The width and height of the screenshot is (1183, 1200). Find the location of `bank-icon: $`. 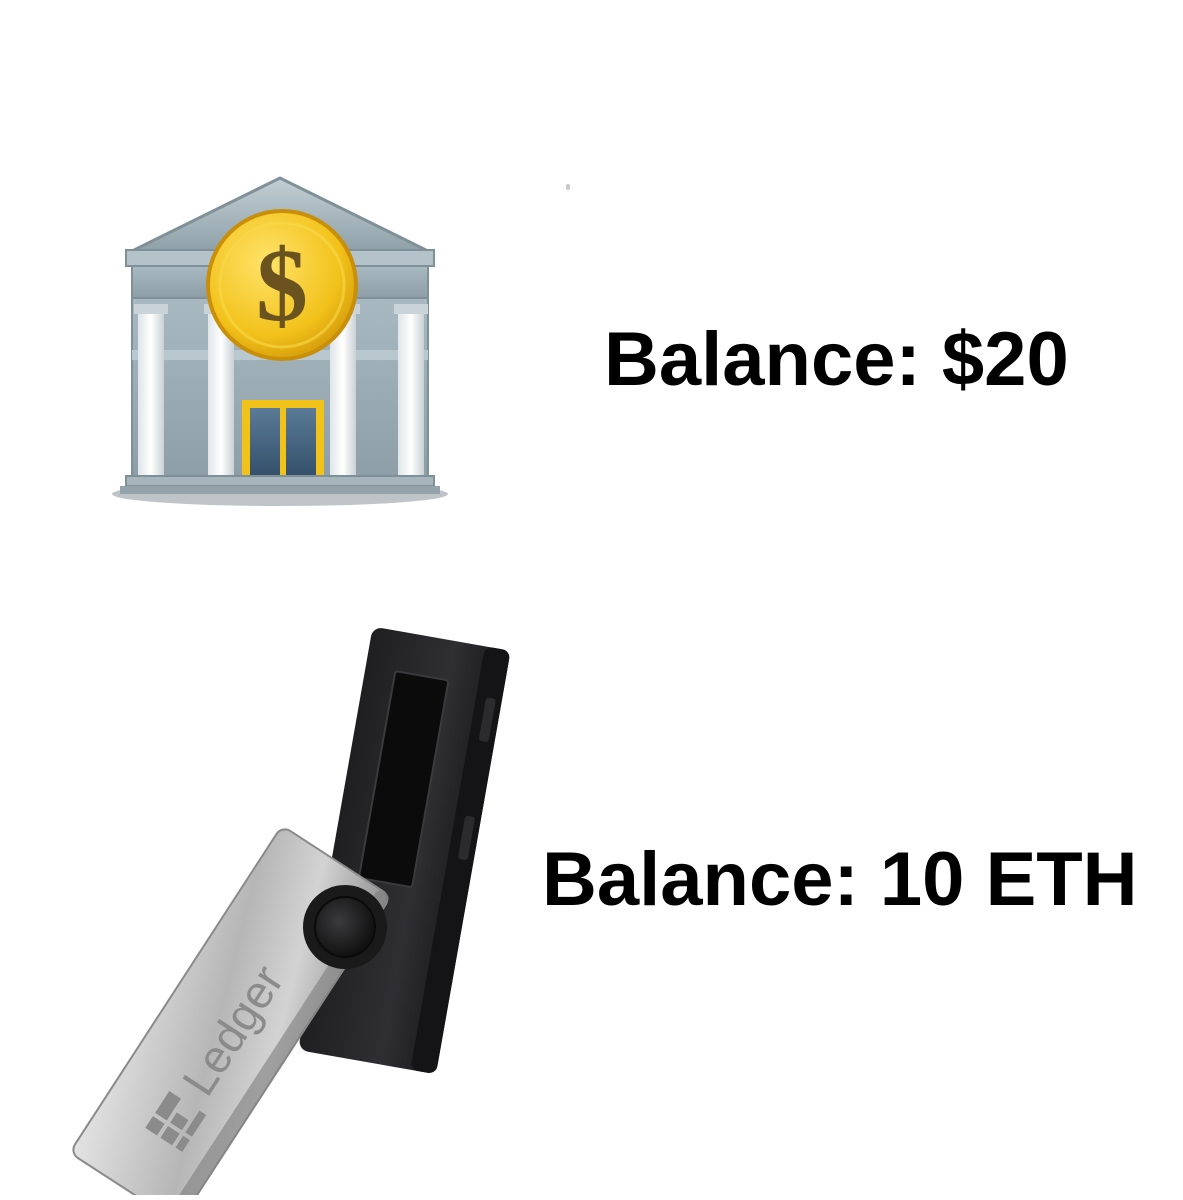

bank-icon: $ is located at coordinates (280, 341).